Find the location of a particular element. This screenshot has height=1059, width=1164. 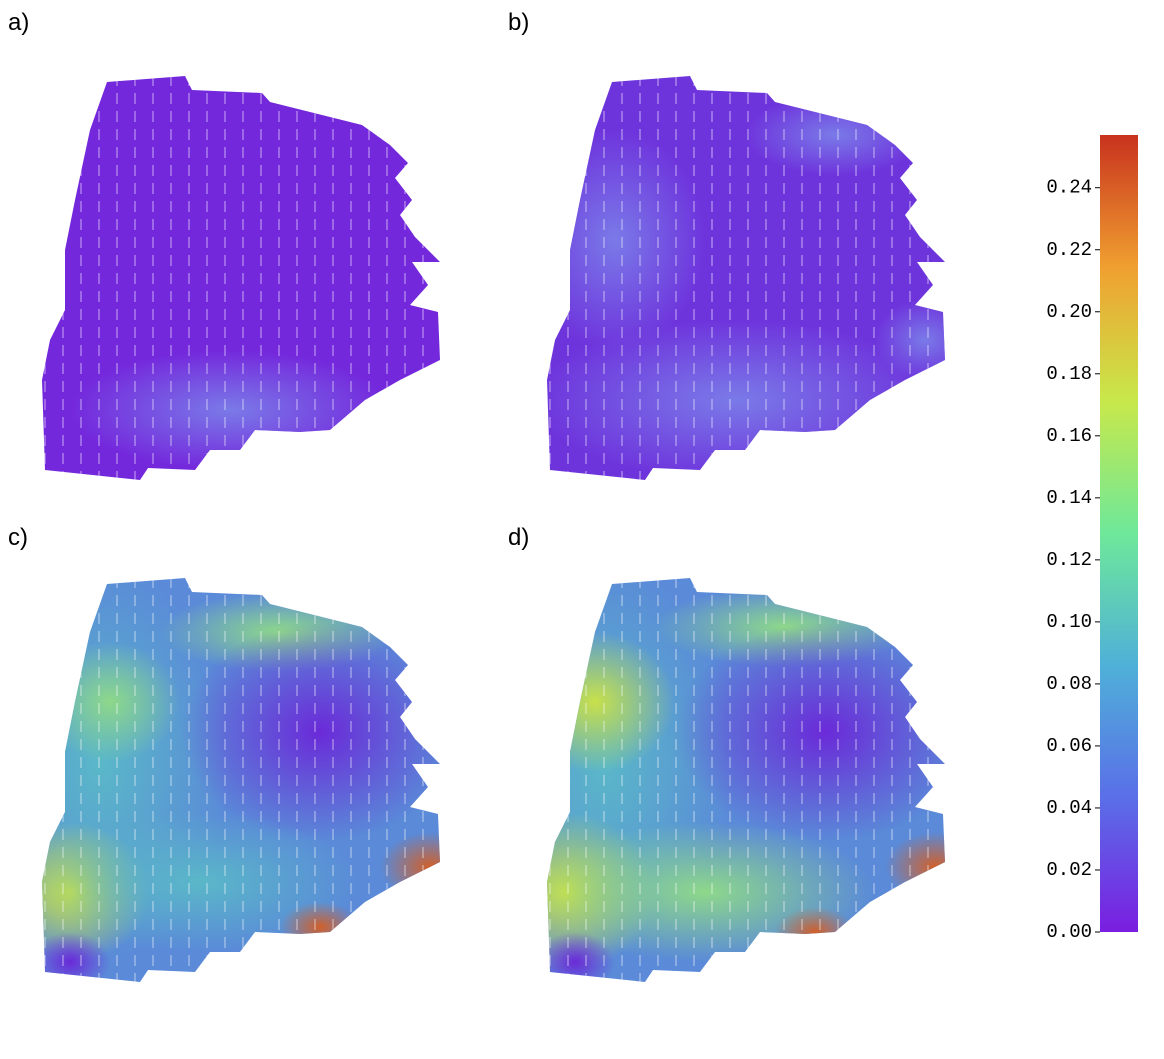

colorbar is located at coordinates (1119, 533).